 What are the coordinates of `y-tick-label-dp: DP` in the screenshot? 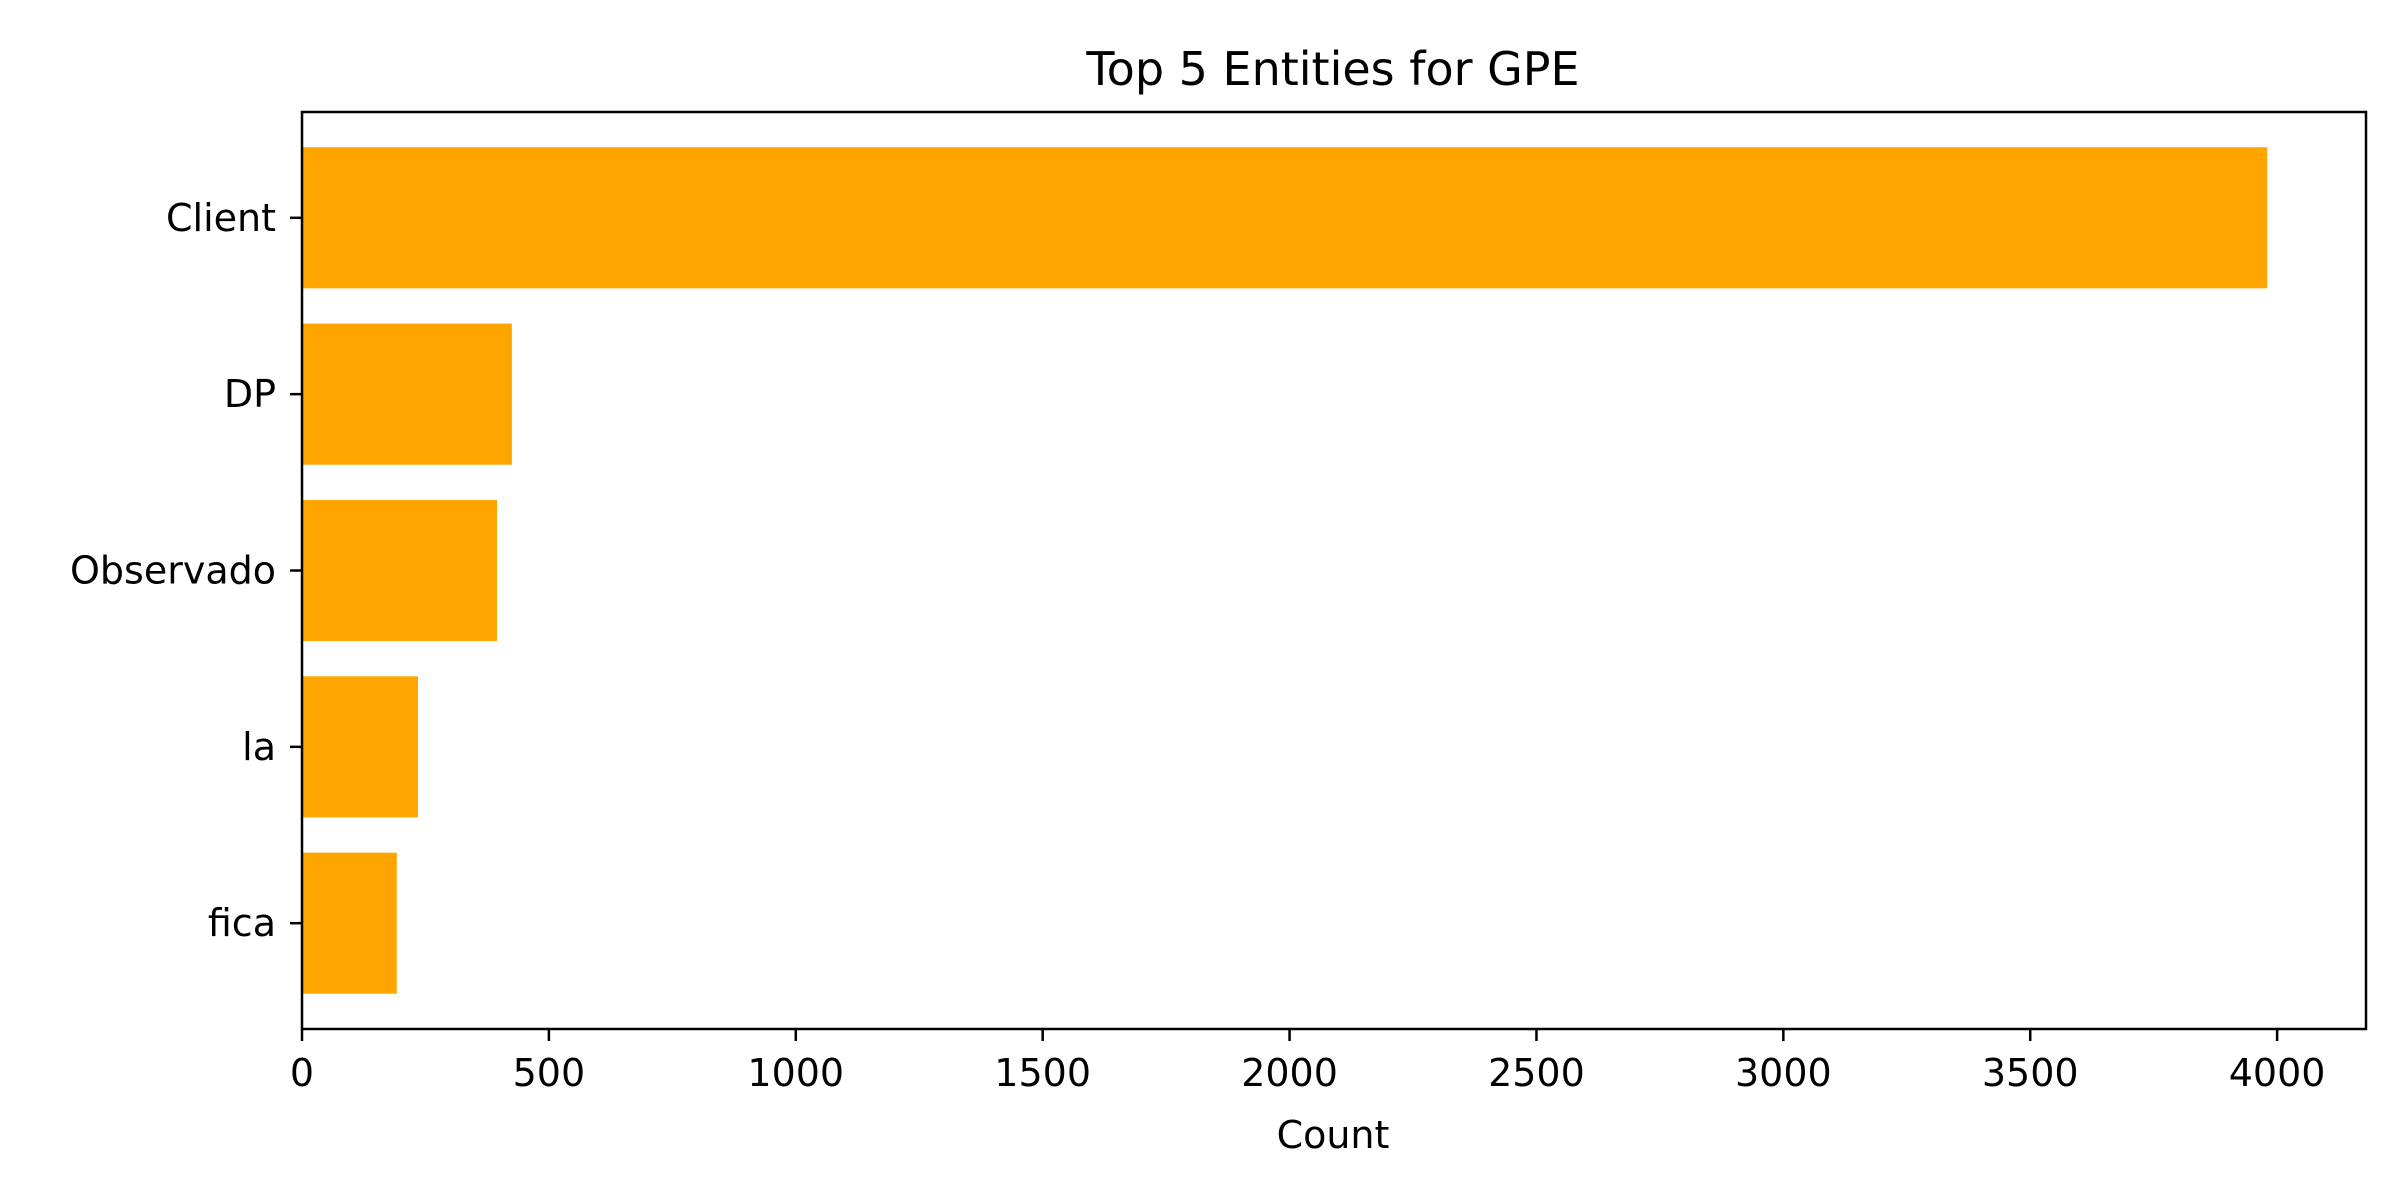 It's located at (250, 394).